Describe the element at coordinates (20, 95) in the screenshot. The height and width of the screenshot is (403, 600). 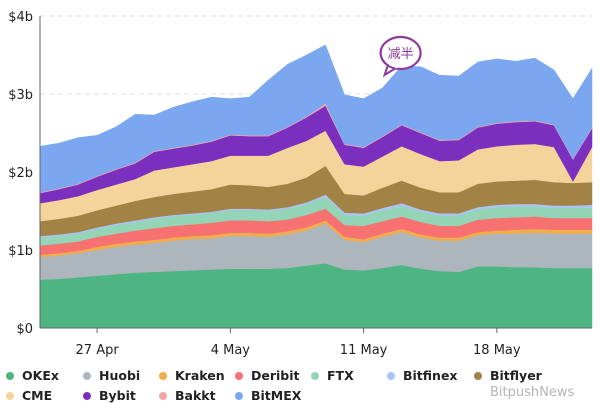
I see `y-tick-label: $3b` at that location.